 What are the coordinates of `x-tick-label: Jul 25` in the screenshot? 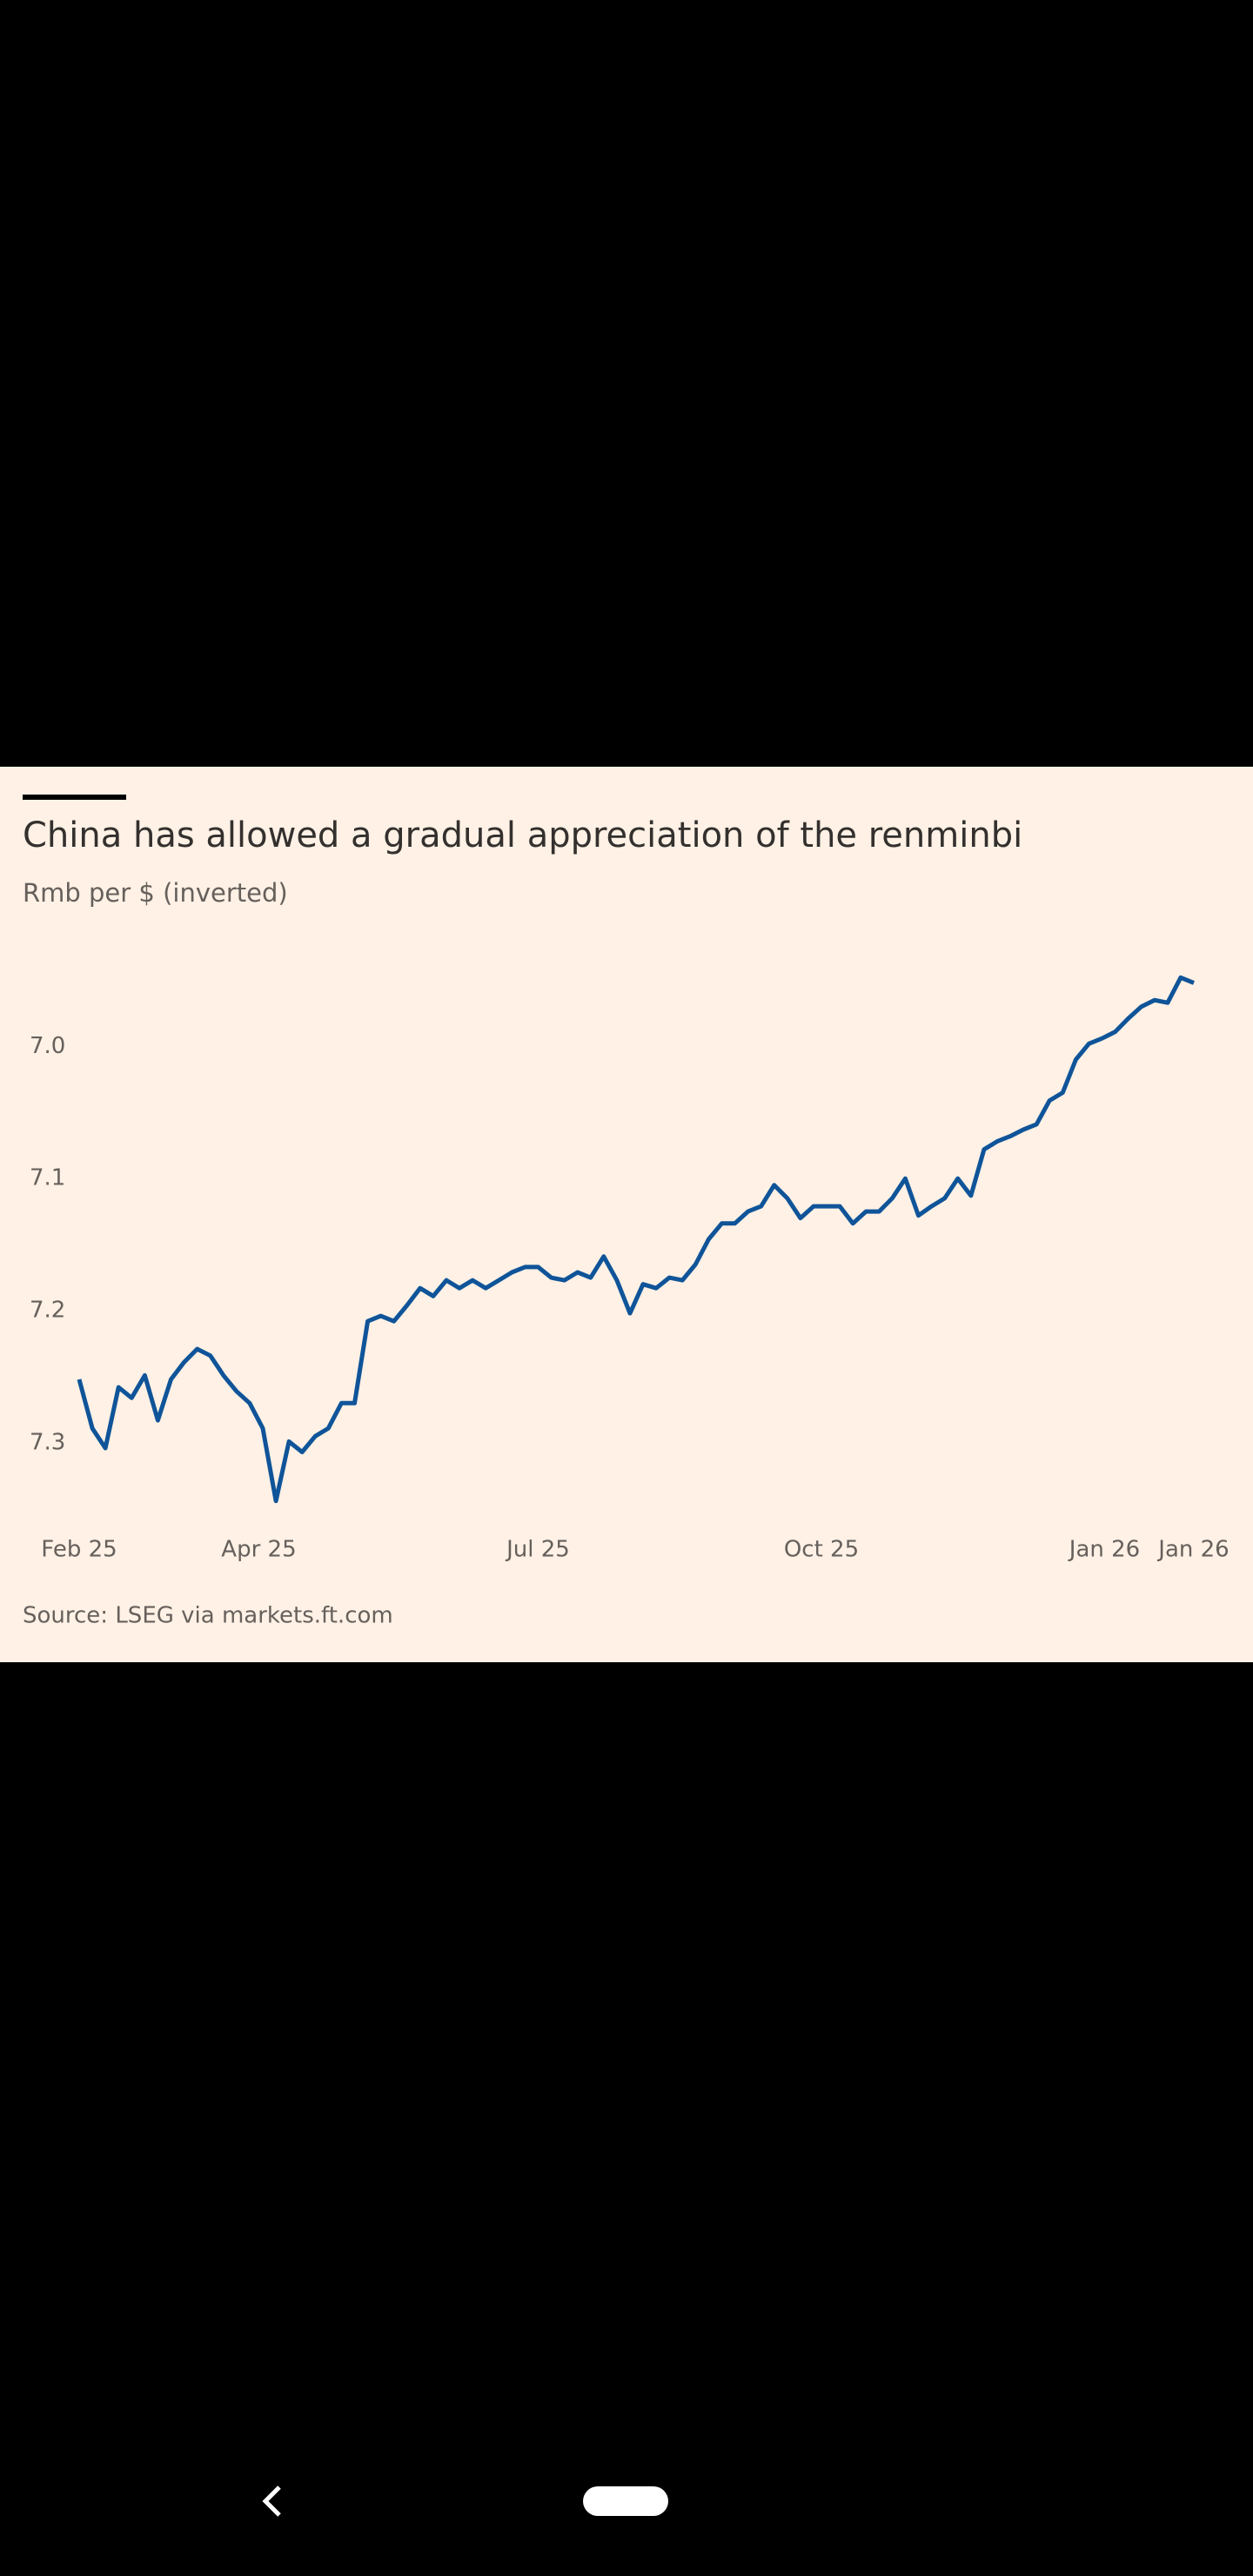 It's located at (537, 1550).